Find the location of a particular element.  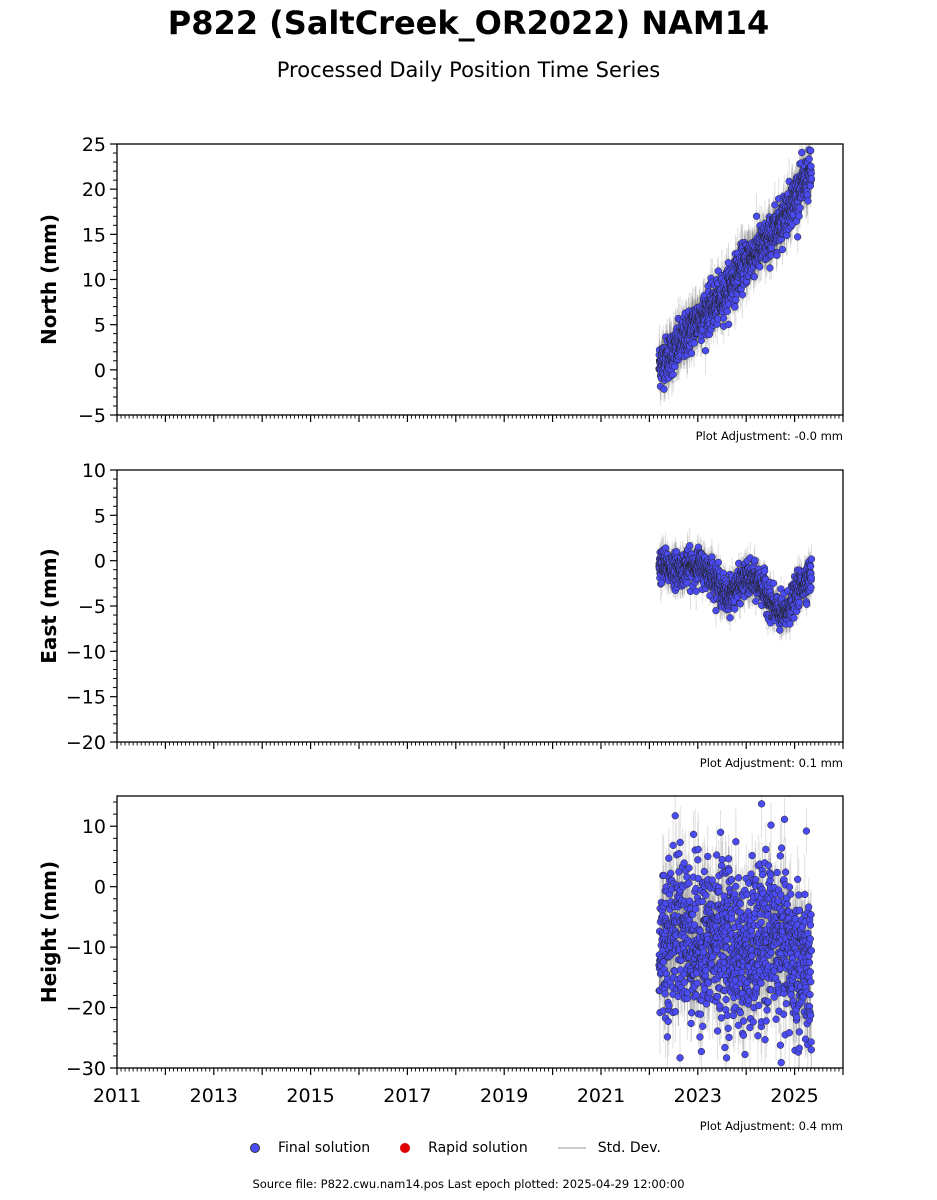

panel-1-data is located at coordinates (735, 584).